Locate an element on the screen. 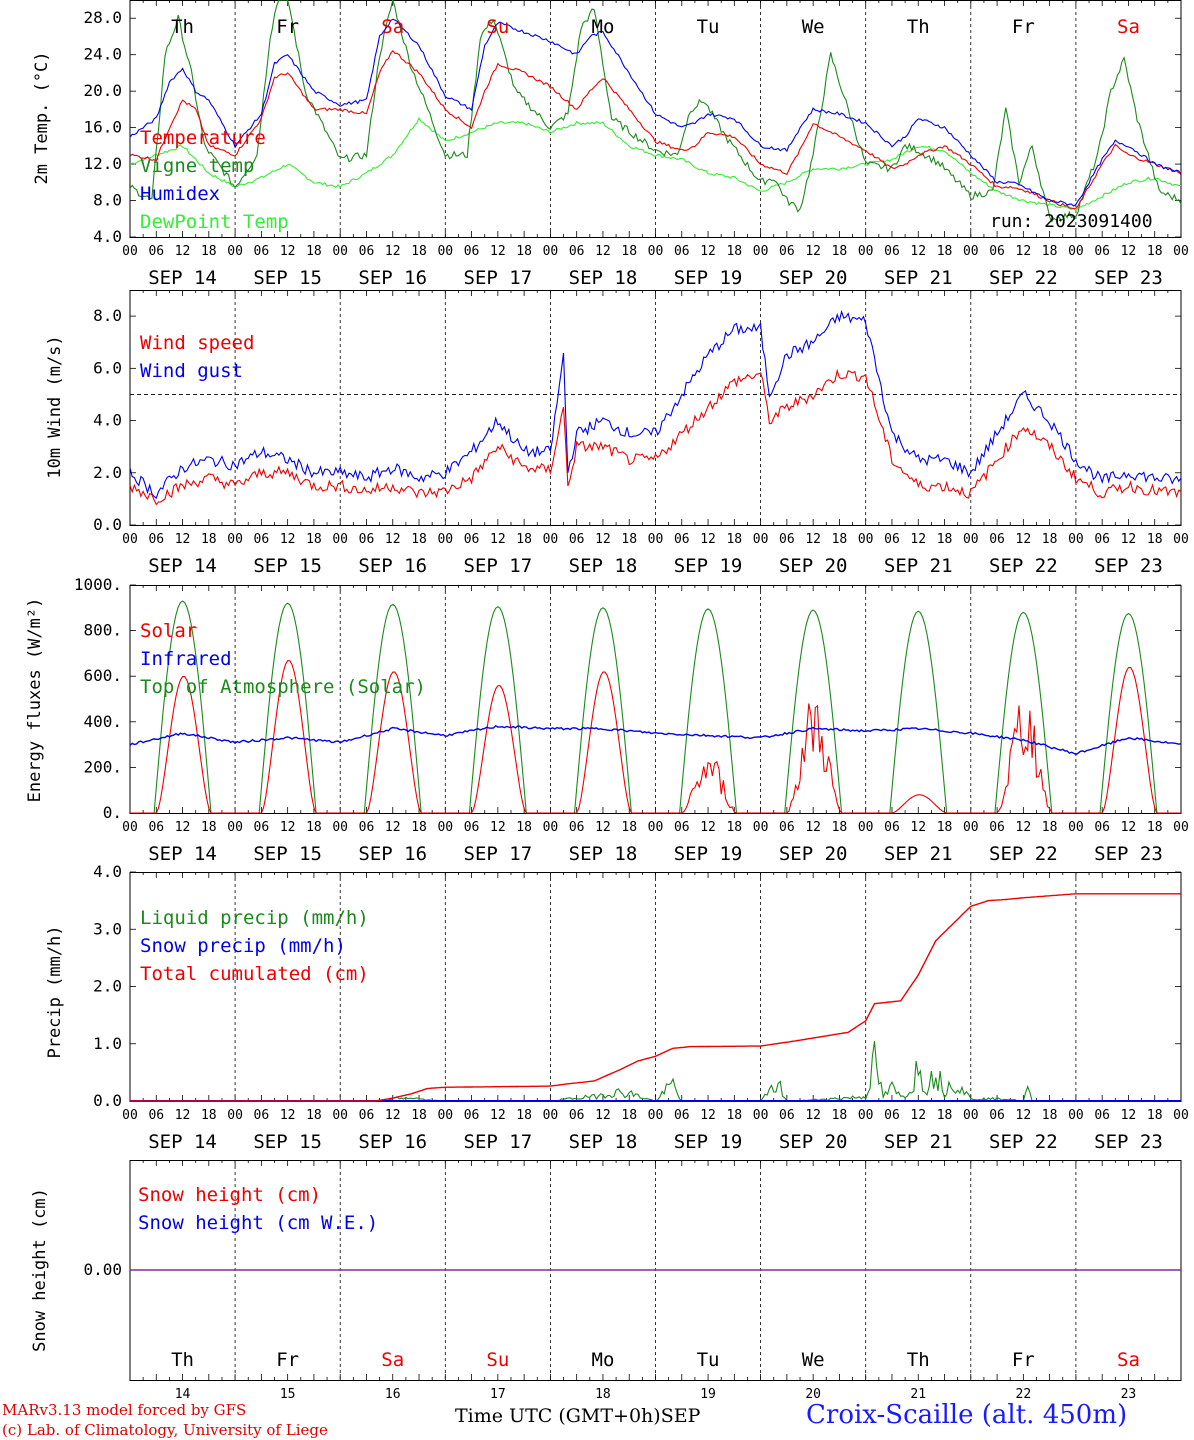  series-total-cumulated is located at coordinates (655, 997).